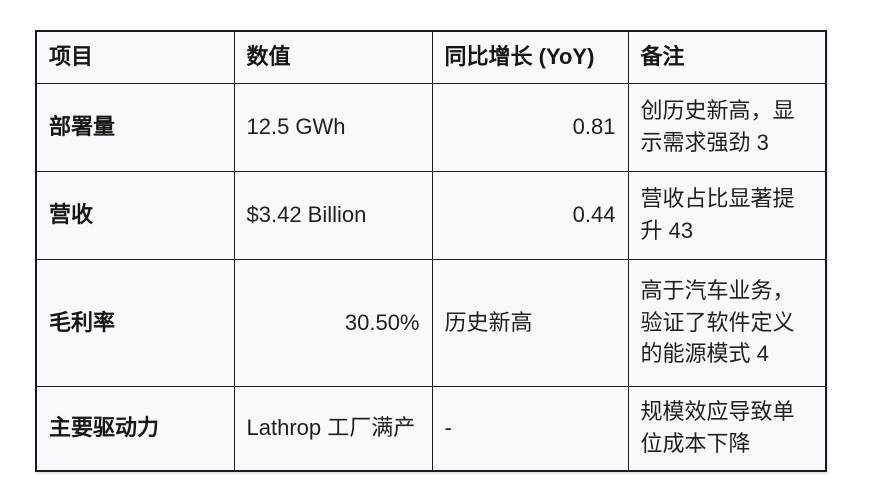 This screenshot has width=876, height=501. I want to click on cell-yoy: -, so click(530, 428).